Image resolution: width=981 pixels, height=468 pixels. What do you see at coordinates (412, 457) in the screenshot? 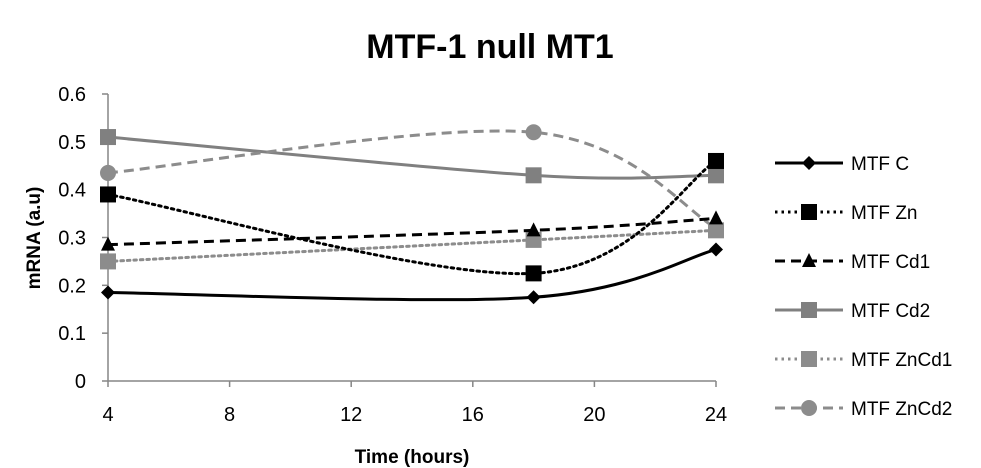
I see `x-axis-label: Time (hours)` at bounding box center [412, 457].